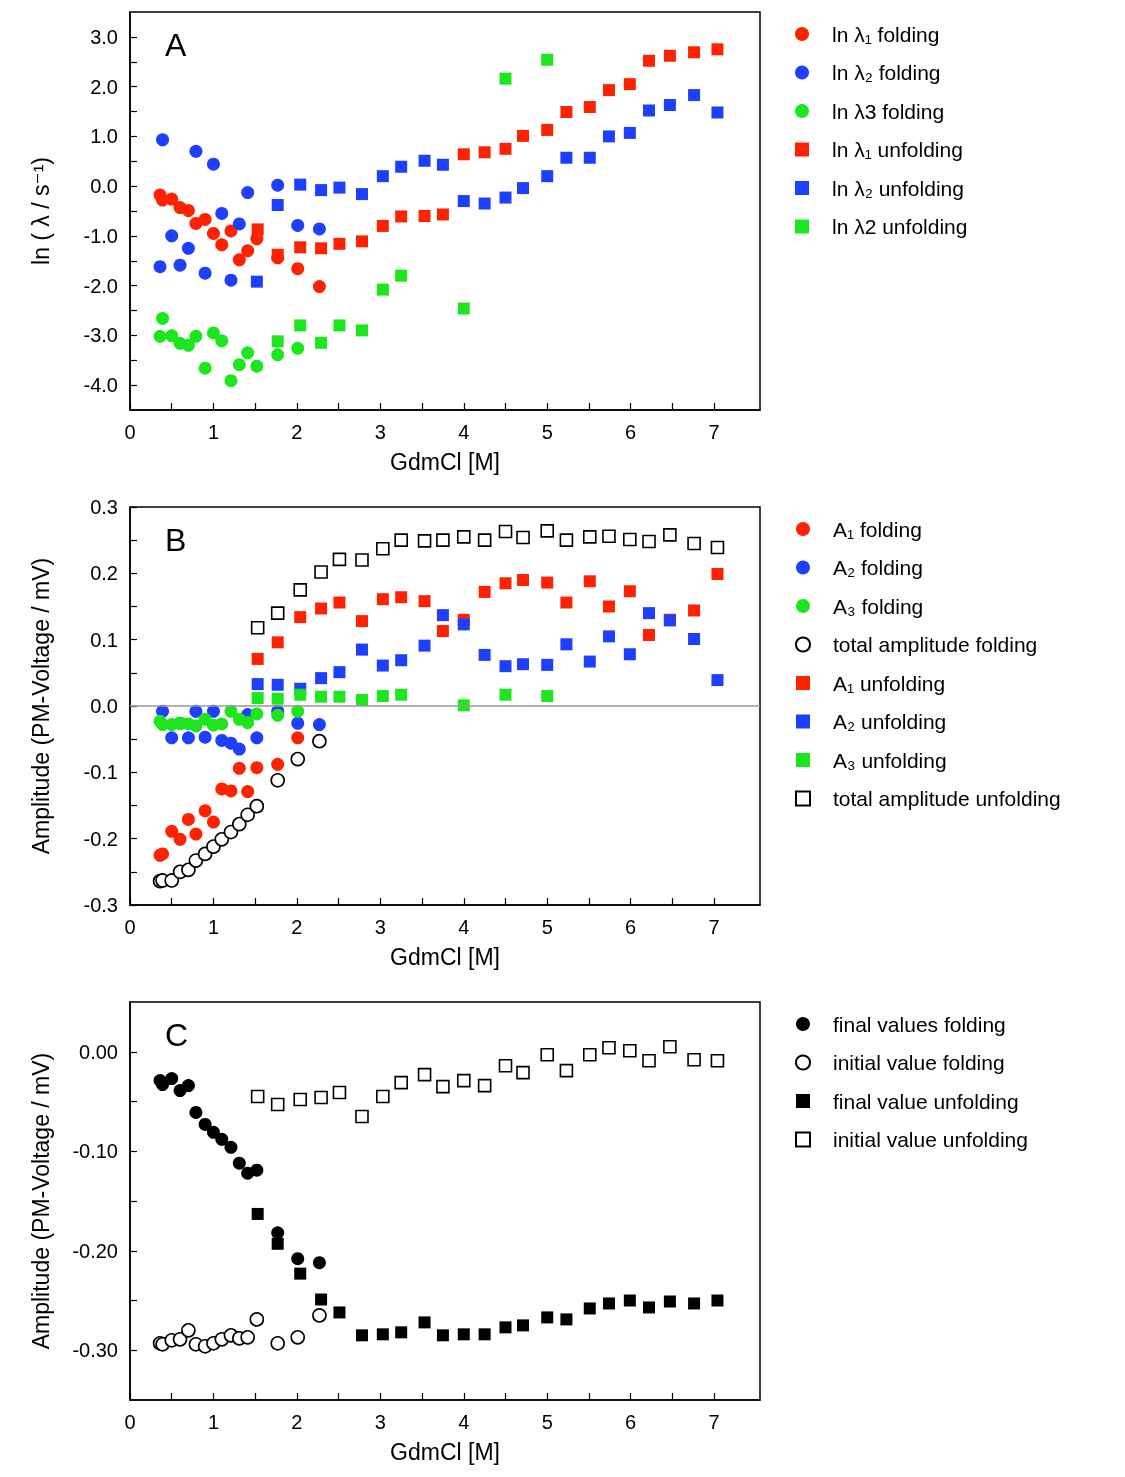  Describe the element at coordinates (897, 149) in the screenshot. I see `legend-label: ln λ₁ unfolding` at that location.